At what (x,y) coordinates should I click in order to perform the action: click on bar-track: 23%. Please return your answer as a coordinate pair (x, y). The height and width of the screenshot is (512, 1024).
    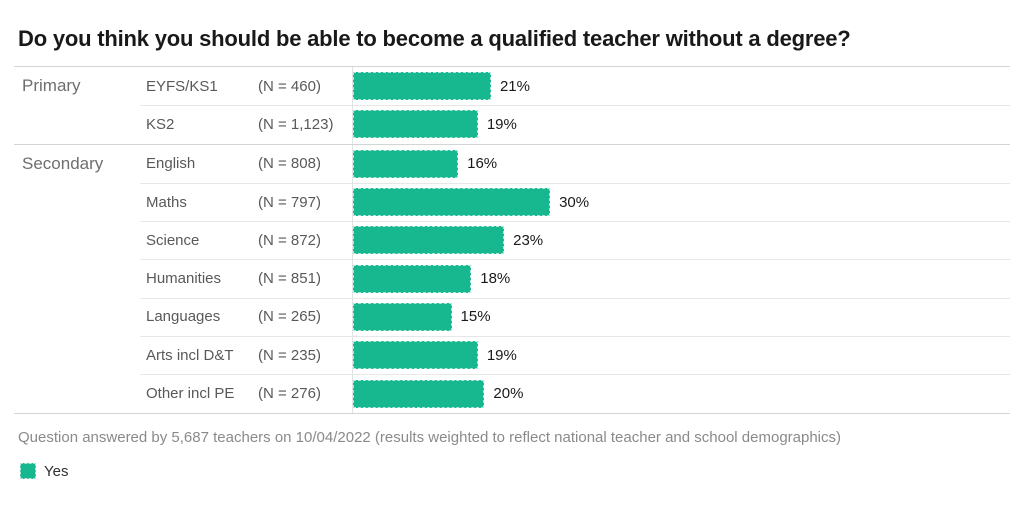
    Looking at the image, I should click on (681, 240).